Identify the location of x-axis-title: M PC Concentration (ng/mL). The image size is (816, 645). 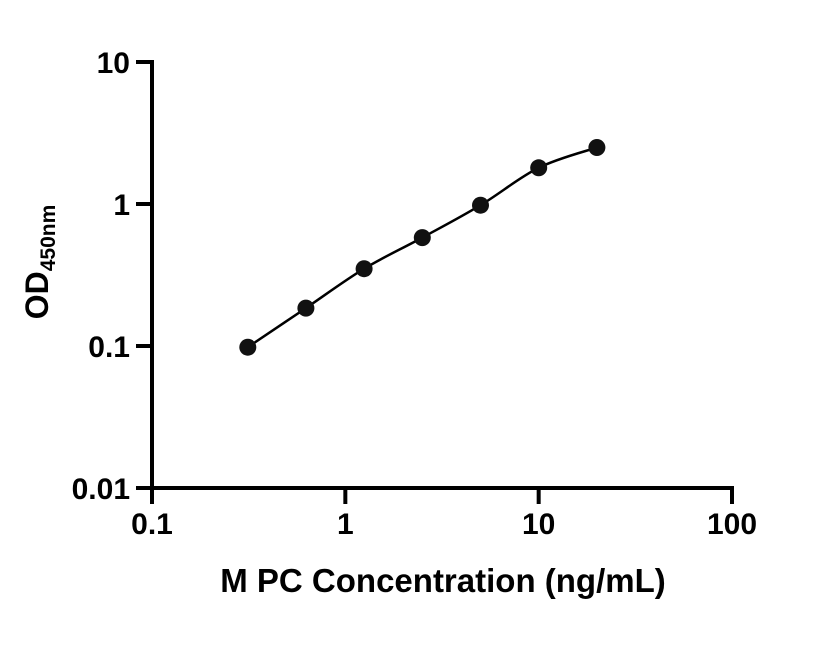
(442, 580).